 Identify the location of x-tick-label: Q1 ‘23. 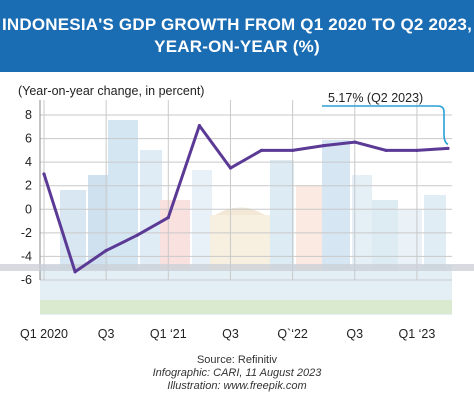
(417, 334).